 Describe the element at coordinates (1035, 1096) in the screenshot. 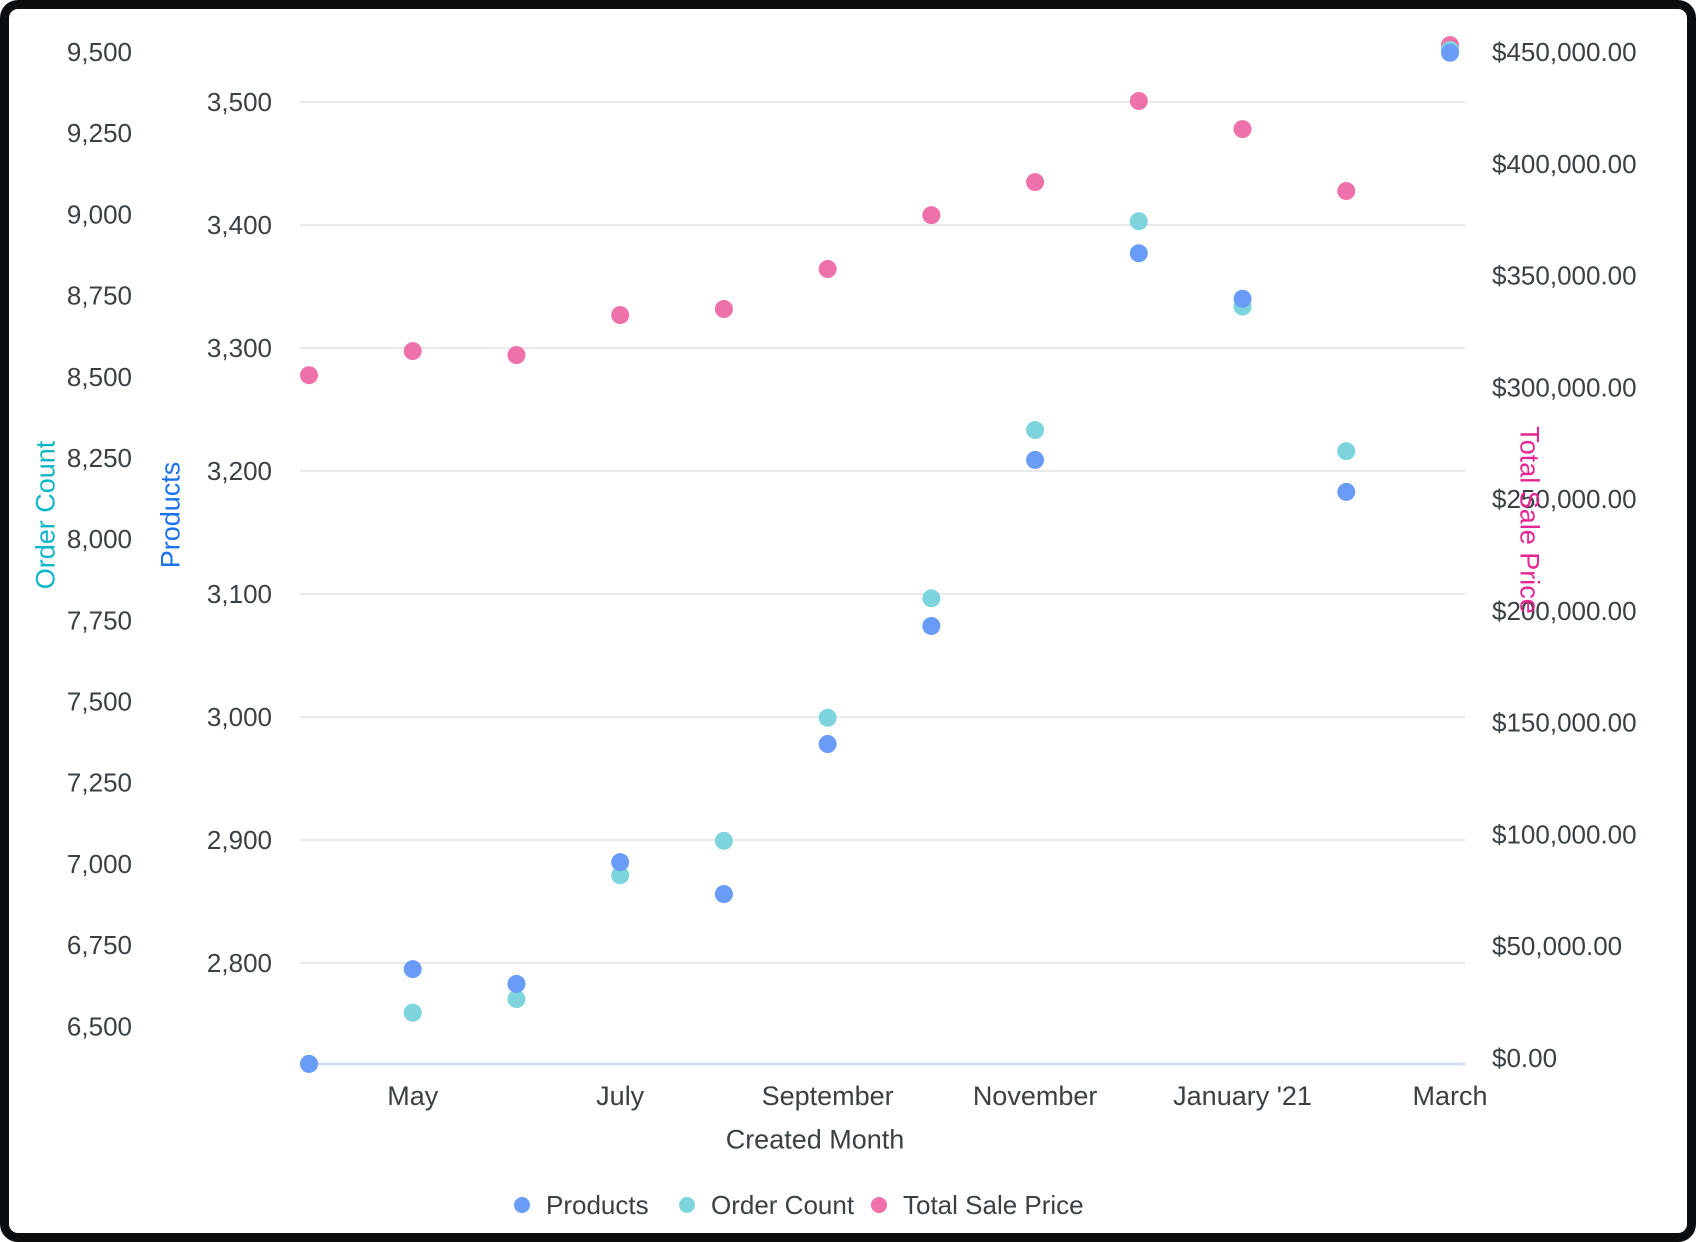

I see `x-tick-label-november: November` at that location.